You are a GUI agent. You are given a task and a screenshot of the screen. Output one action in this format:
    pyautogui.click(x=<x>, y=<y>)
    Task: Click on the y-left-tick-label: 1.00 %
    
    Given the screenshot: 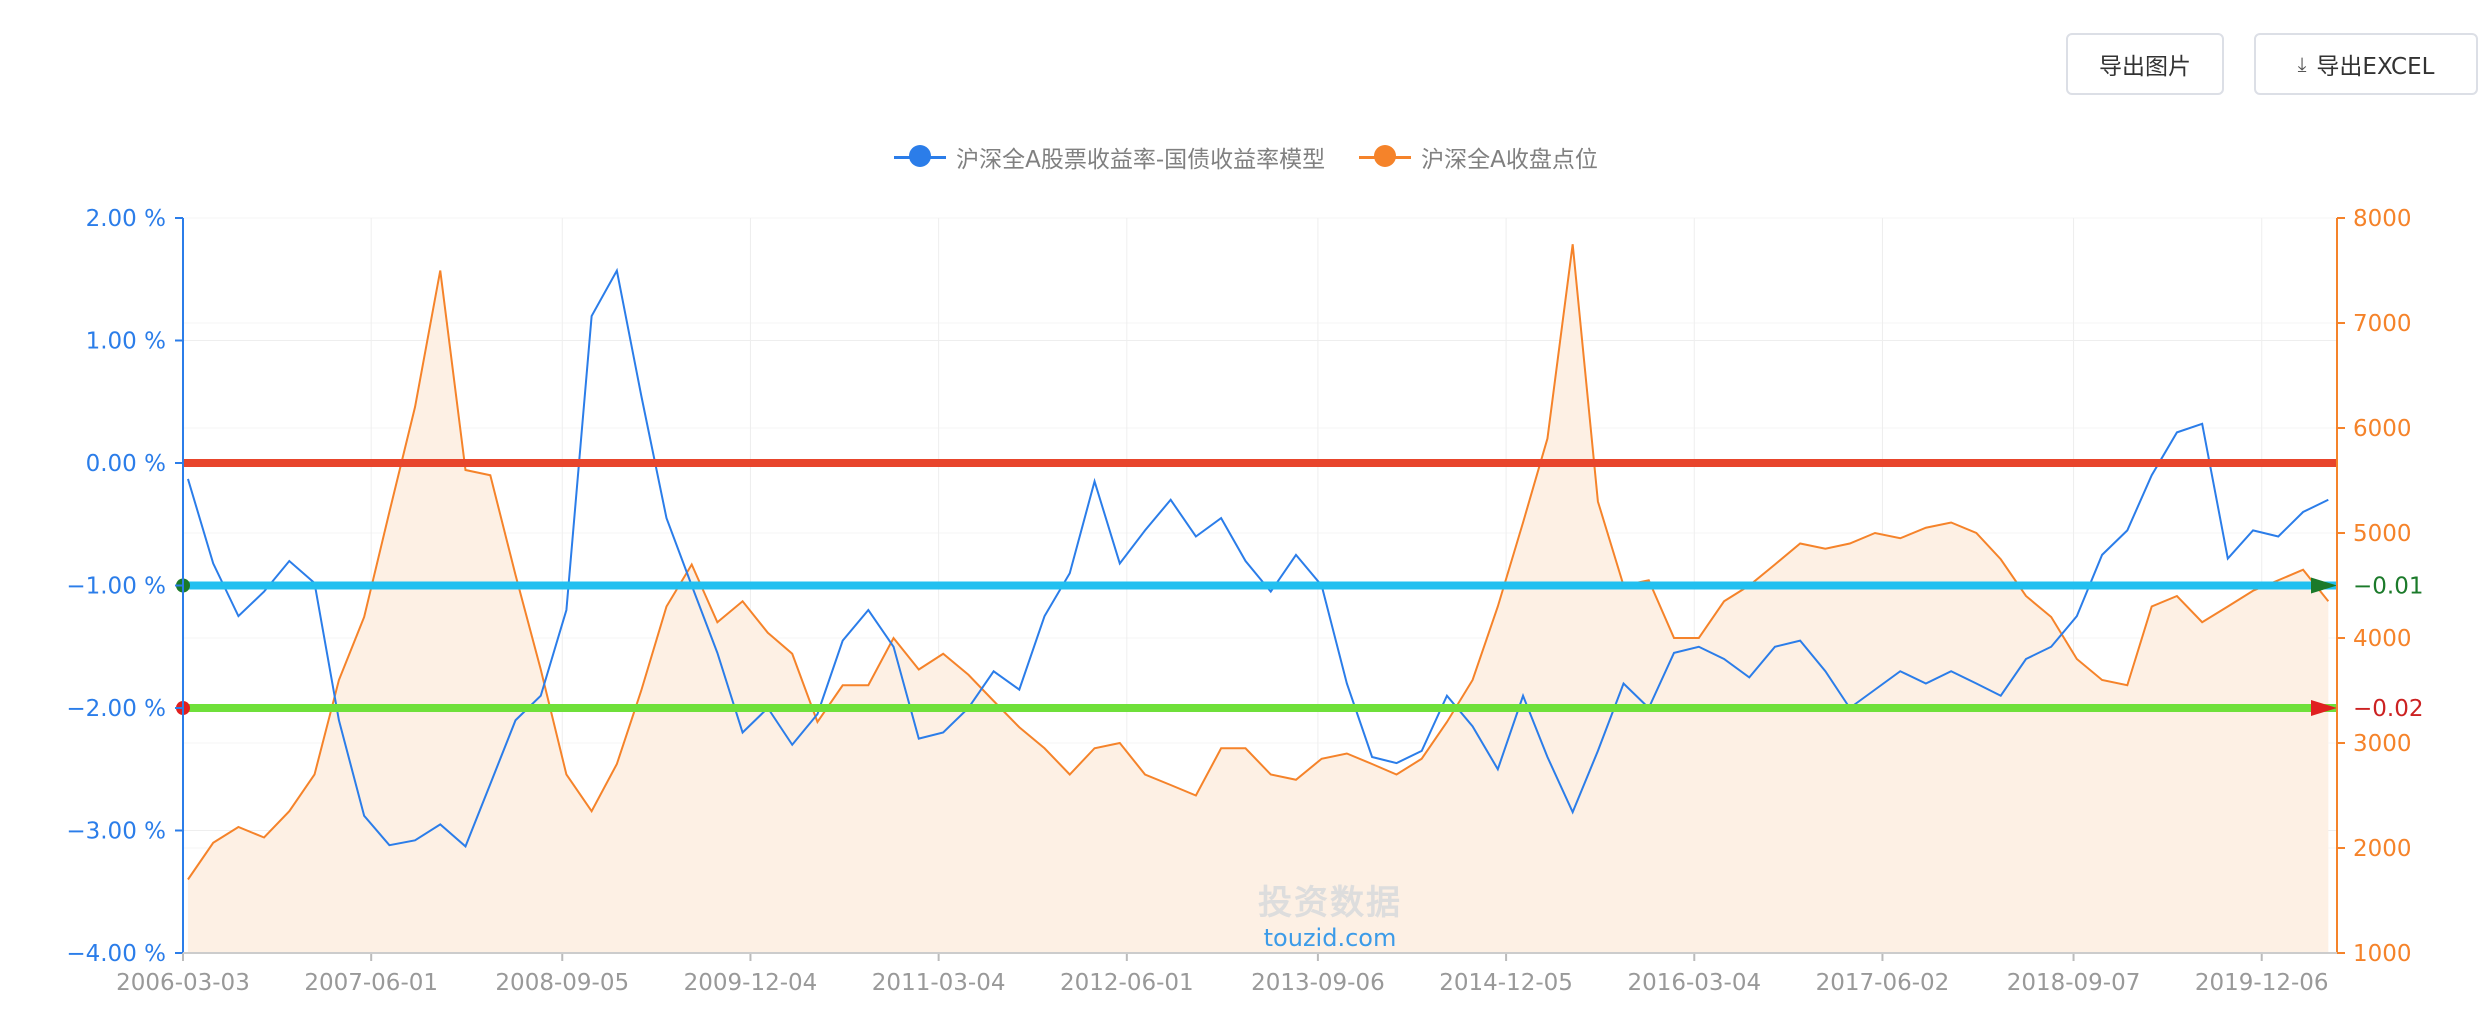 What is the action you would take?
    pyautogui.click(x=126, y=342)
    